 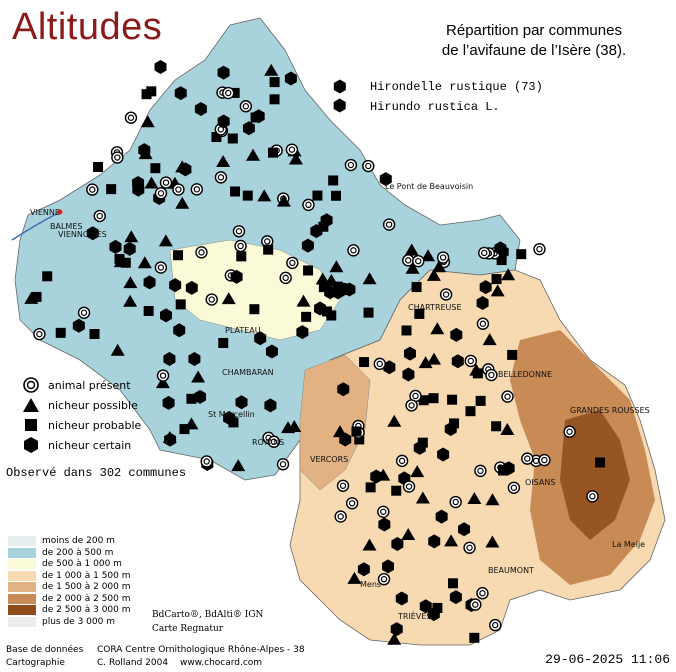 What do you see at coordinates (90, 445) in the screenshot?
I see `legend-certain-label: nicheur certain` at bounding box center [90, 445].